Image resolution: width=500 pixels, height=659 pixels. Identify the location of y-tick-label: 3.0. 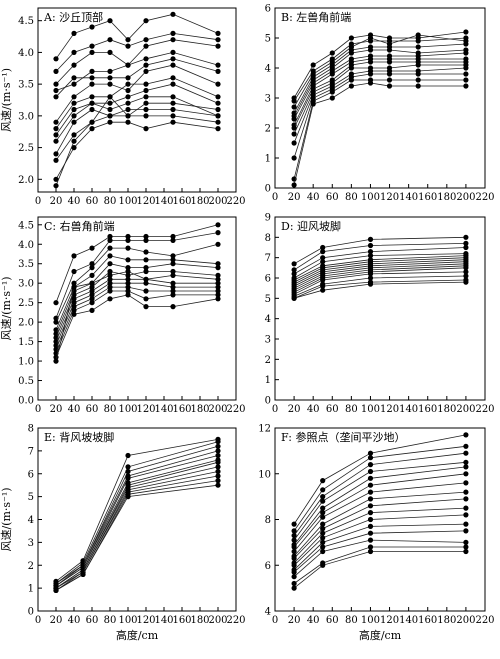
(26, 116).